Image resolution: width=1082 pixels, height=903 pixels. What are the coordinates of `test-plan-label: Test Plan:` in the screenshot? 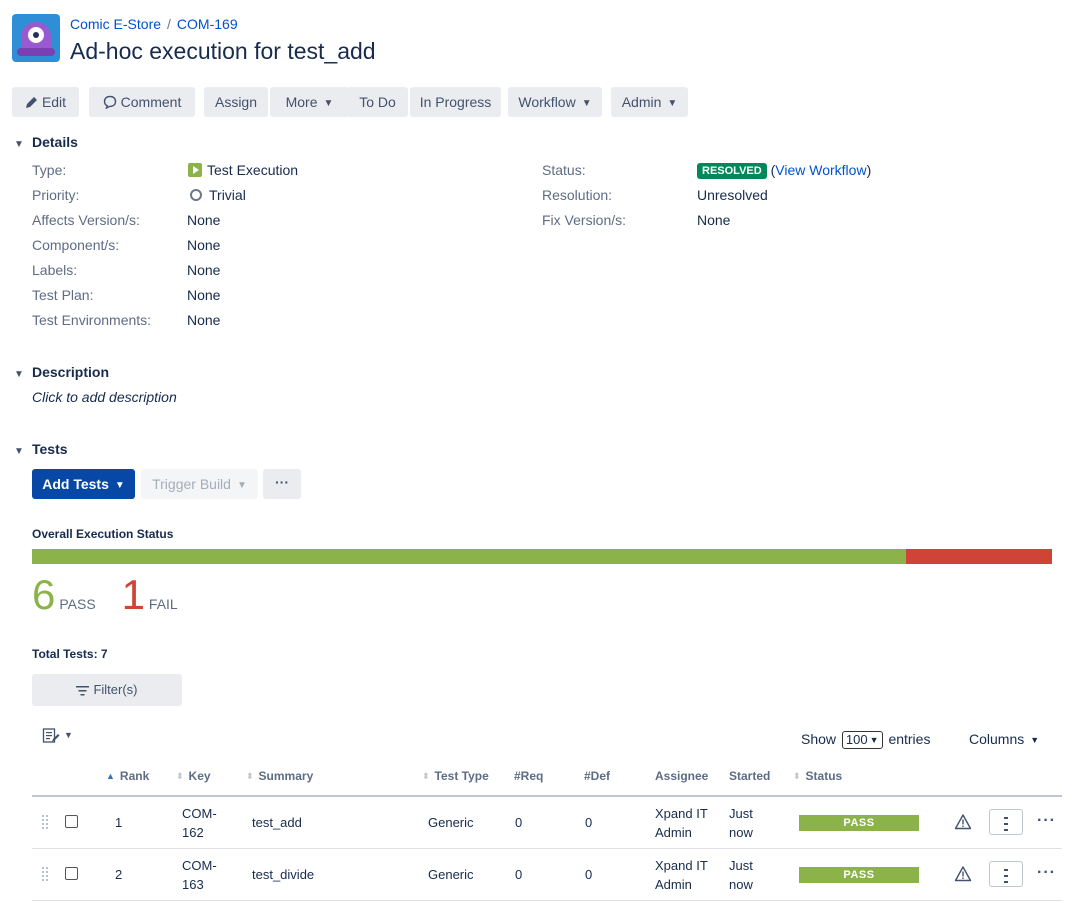 It's located at (63, 295).